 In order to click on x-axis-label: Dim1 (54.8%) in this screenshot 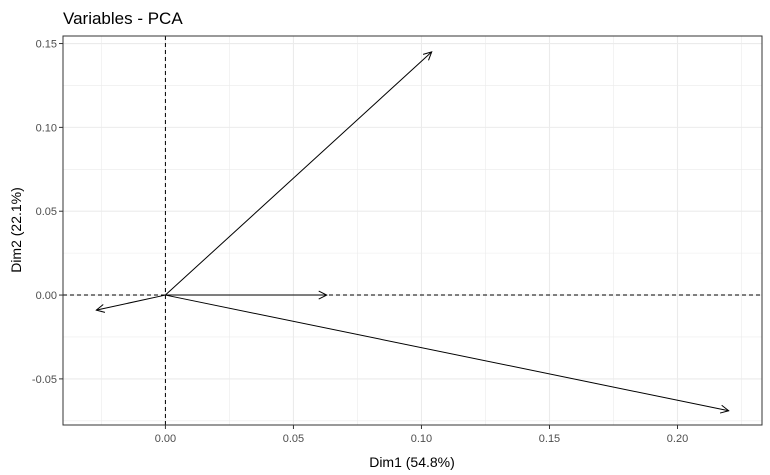, I will do `click(412, 462)`.